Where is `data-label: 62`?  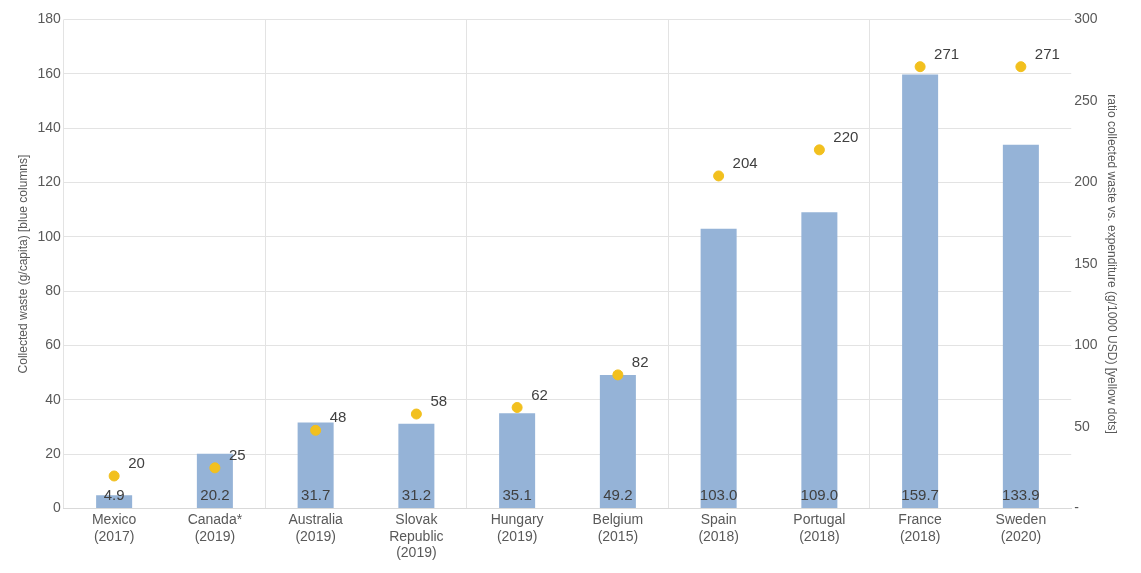
data-label: 62 is located at coordinates (539, 394).